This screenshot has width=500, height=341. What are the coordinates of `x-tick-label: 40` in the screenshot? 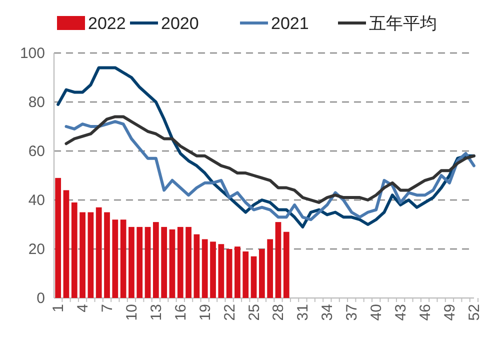 It's located at (377, 312).